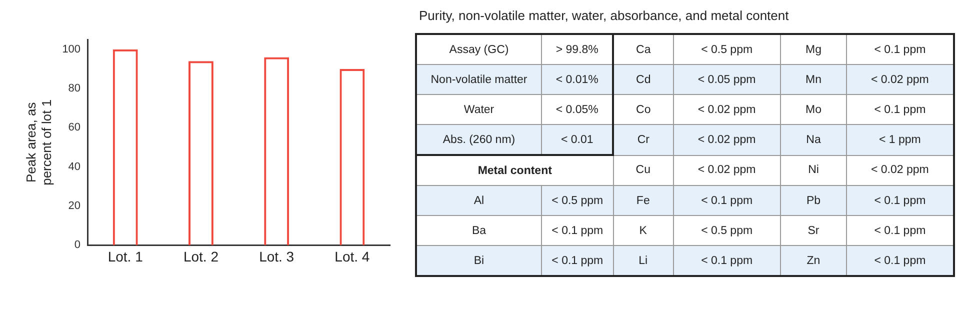 The height and width of the screenshot is (320, 970). What do you see at coordinates (643, 49) in the screenshot?
I see `text: Ca` at bounding box center [643, 49].